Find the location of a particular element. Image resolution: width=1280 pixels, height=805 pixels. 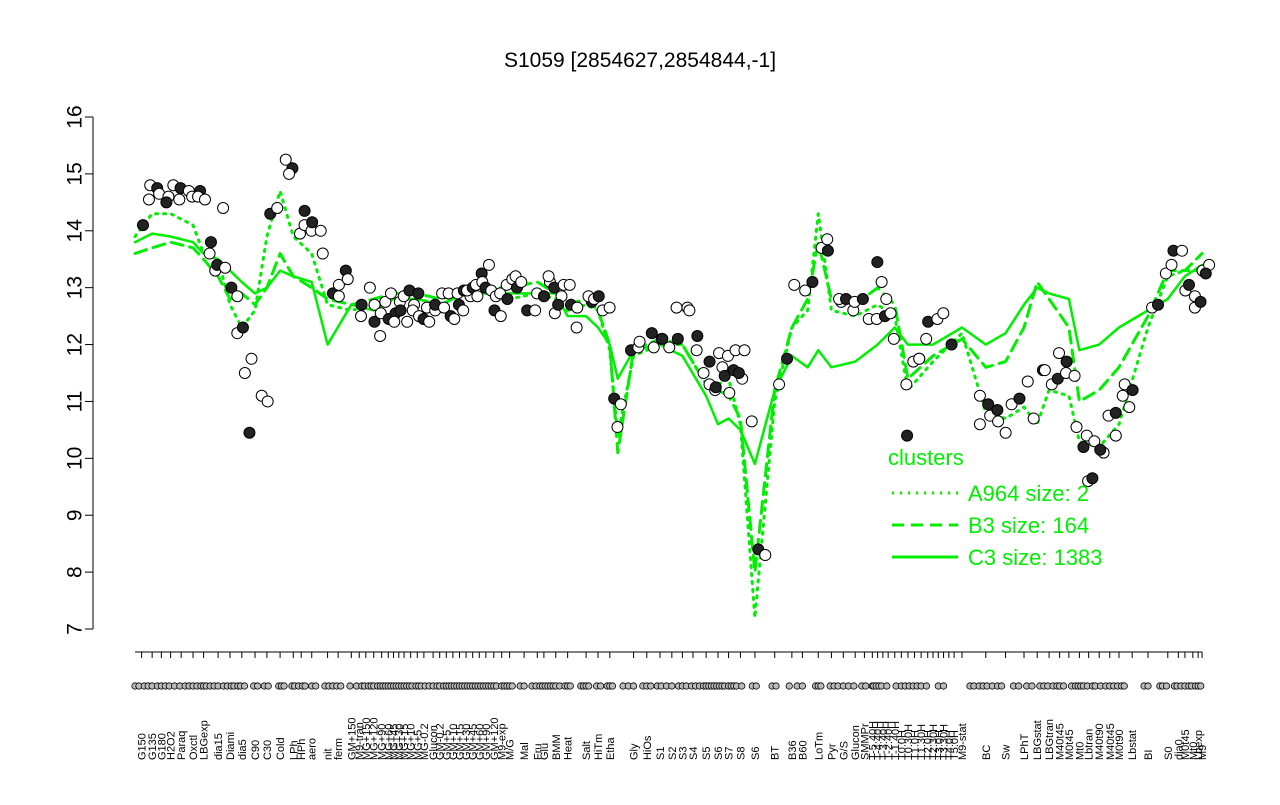

x-tick-label: MG+10 is located at coordinates (412, 742).